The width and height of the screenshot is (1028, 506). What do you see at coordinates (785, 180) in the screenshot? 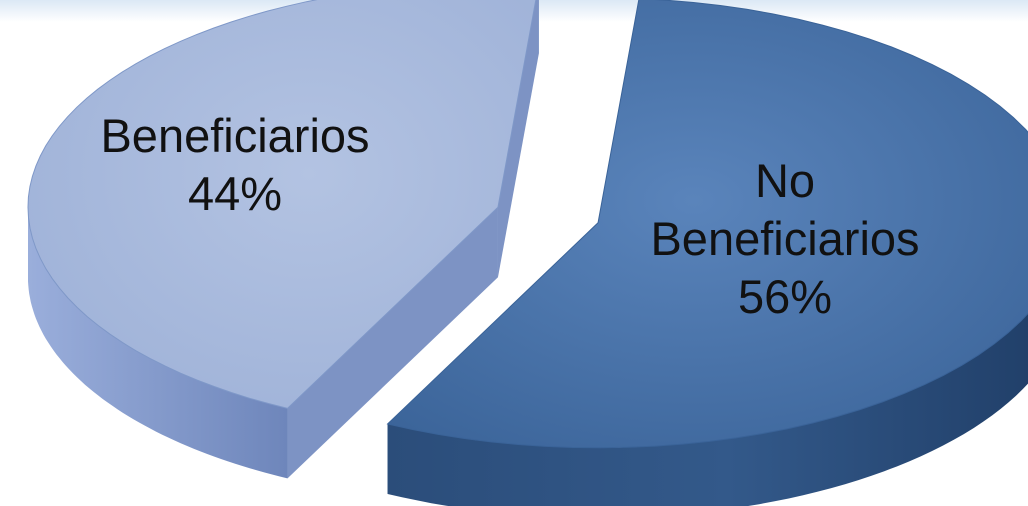
I see `slice-name-no-beneficiarios-line1: No` at bounding box center [785, 180].